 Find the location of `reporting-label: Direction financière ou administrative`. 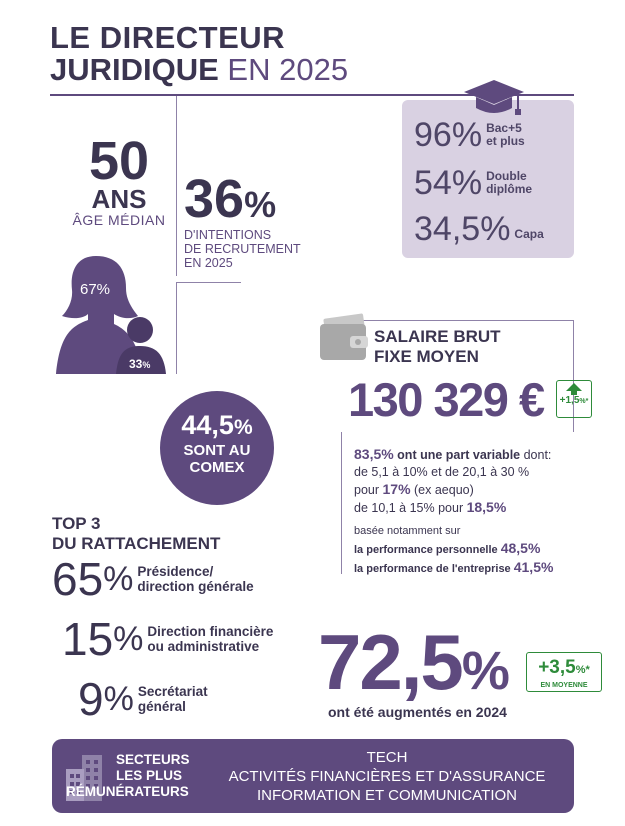

reporting-label: Direction financière ou administrative is located at coordinates (210, 639).